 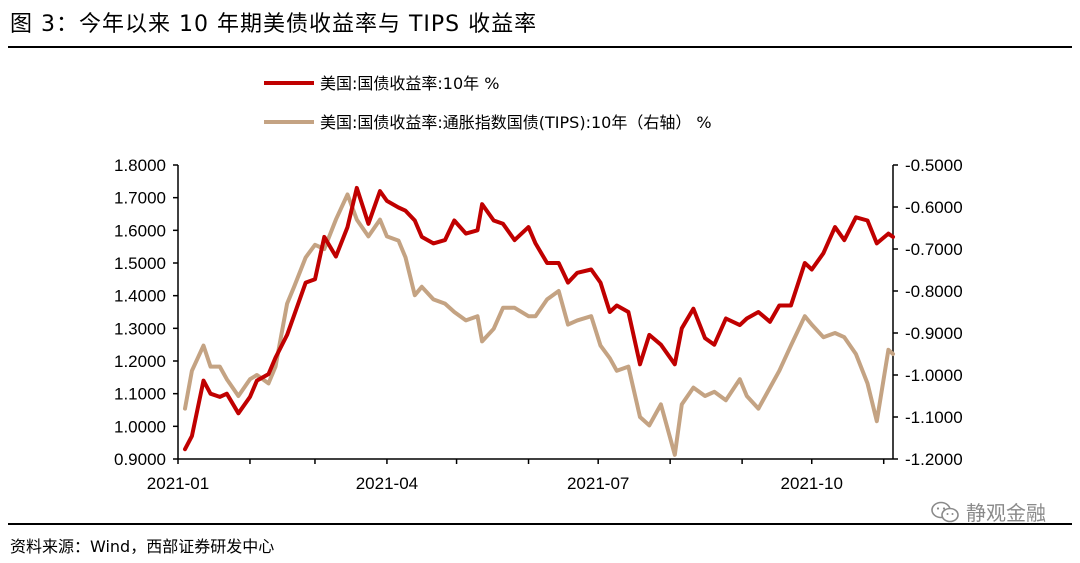 I want to click on left-tick-label: 1.6000, so click(x=140, y=230).